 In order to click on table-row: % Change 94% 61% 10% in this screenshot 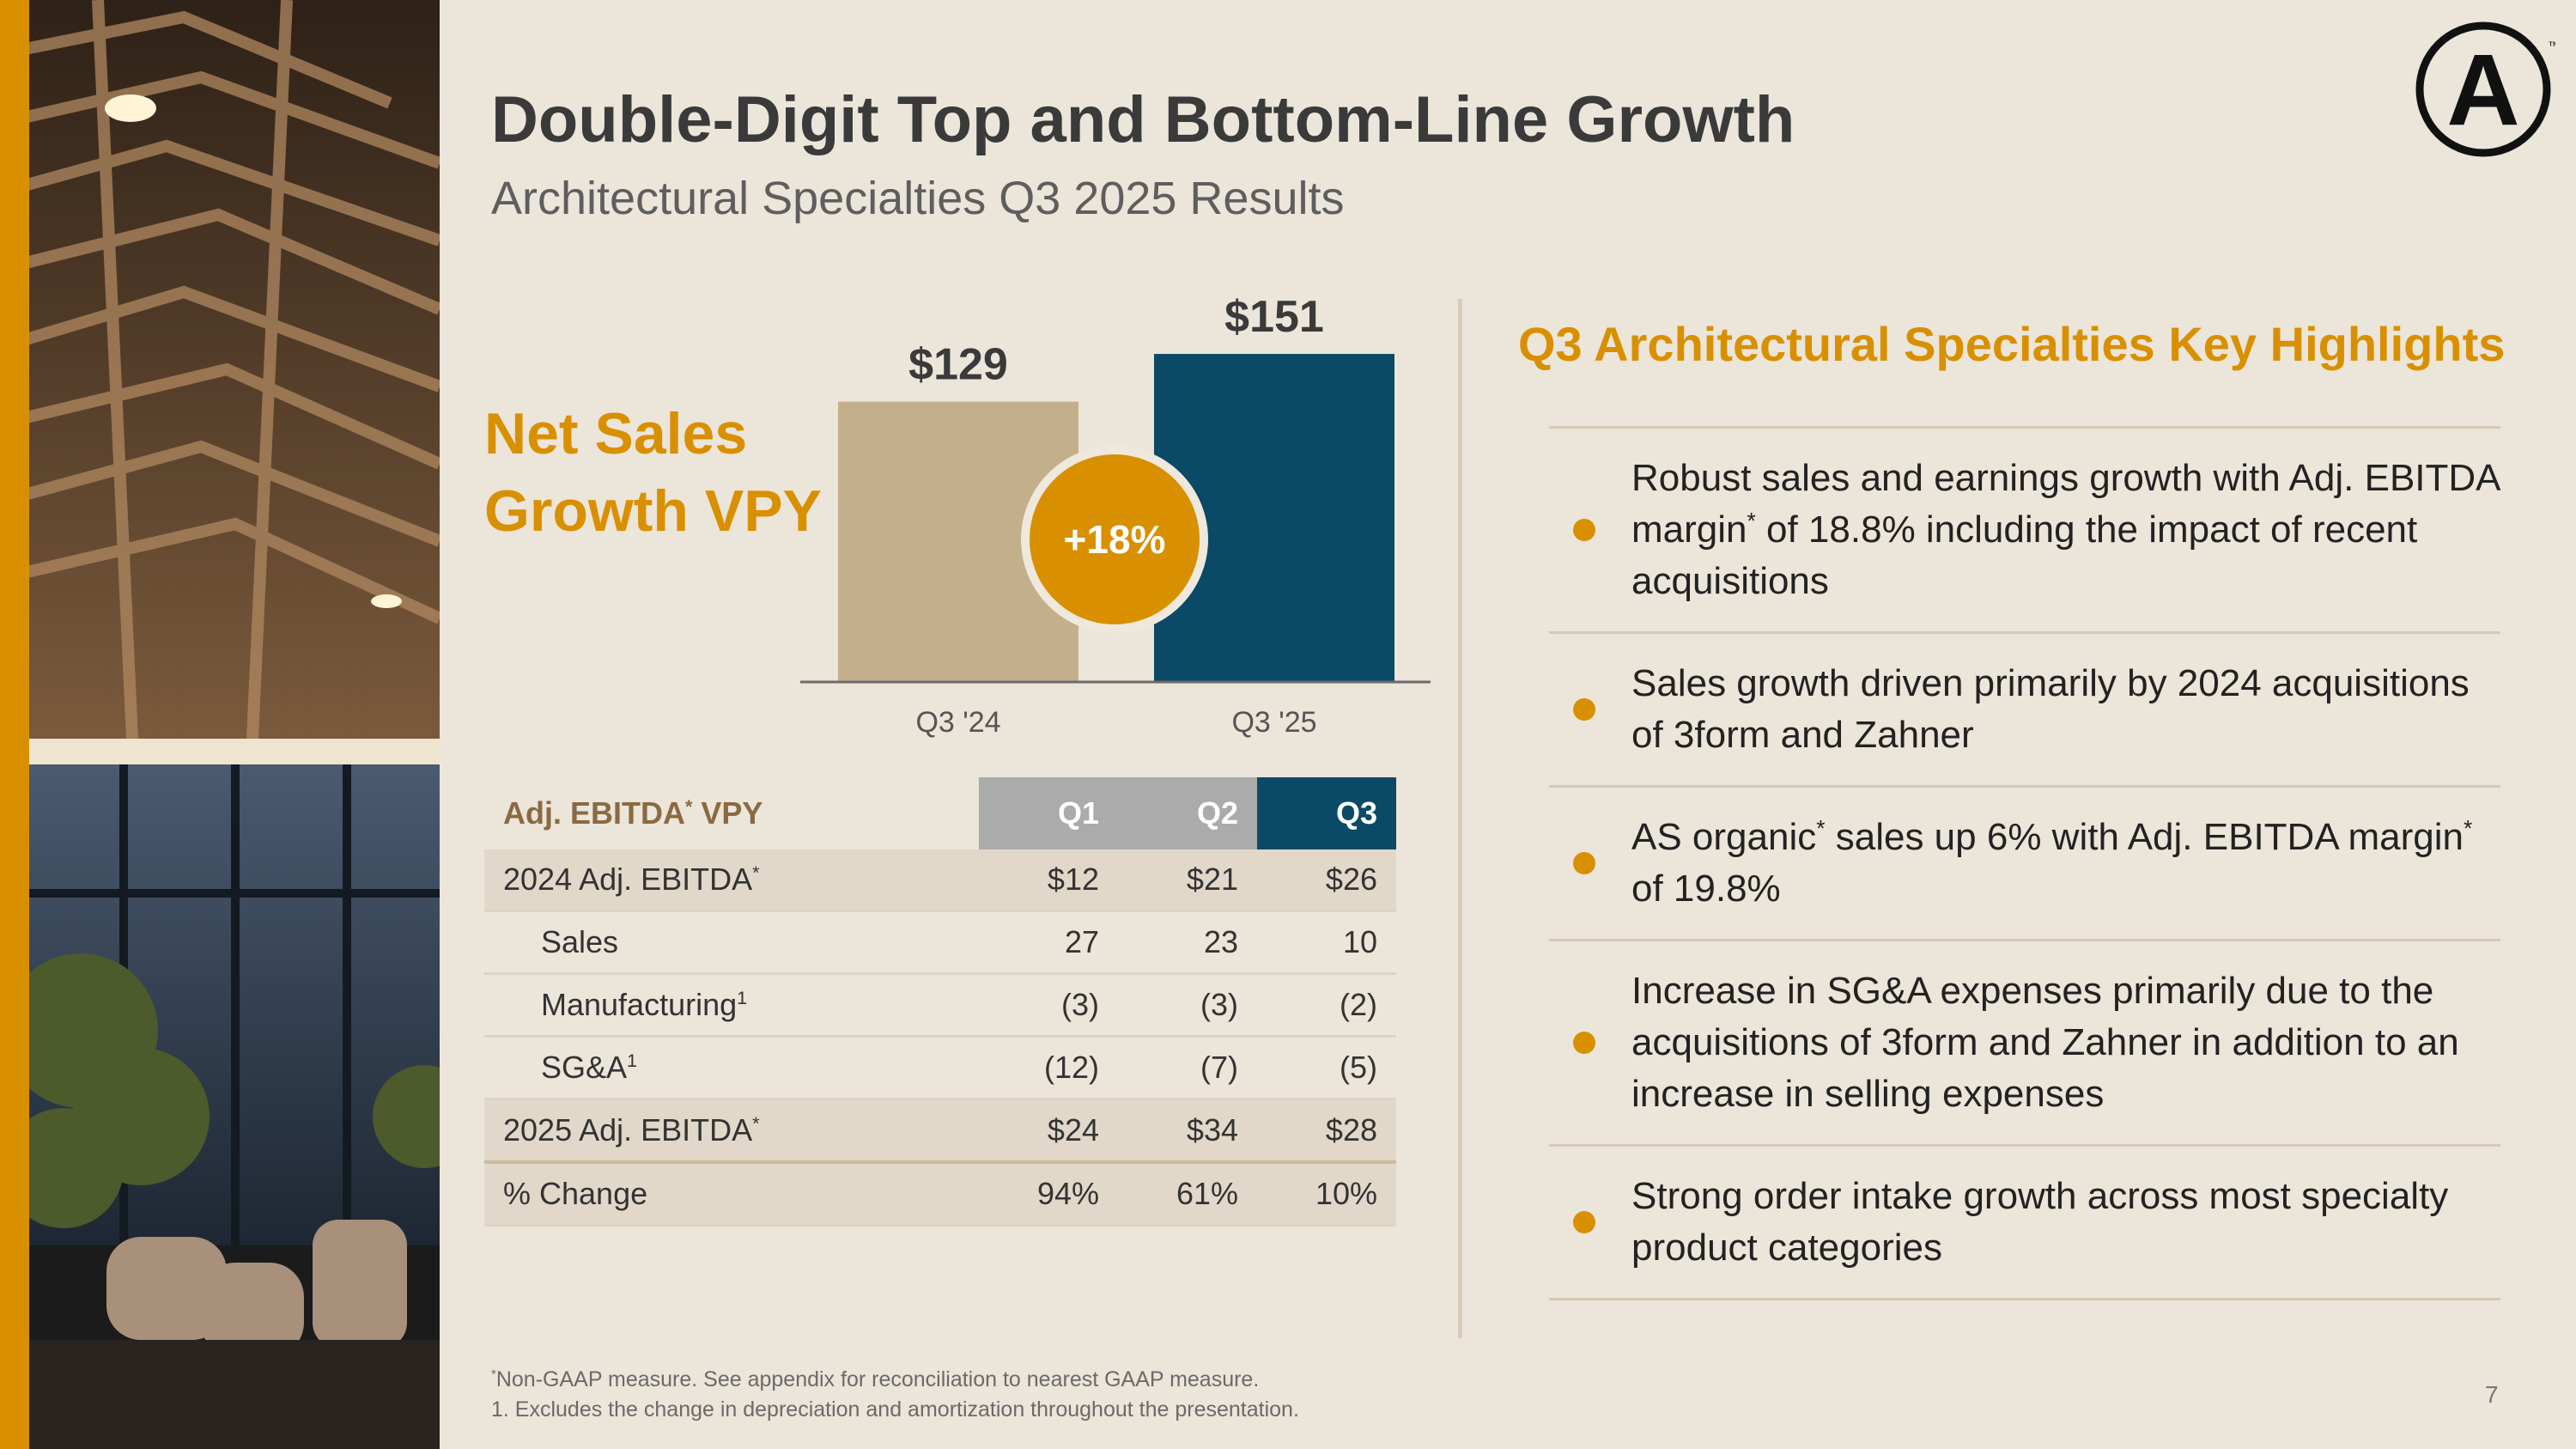, I will do `click(940, 1193)`.